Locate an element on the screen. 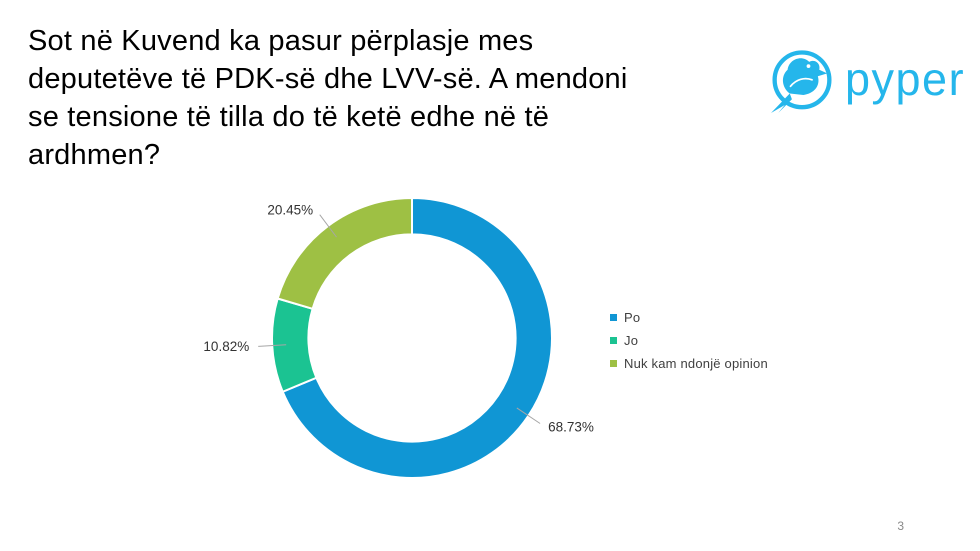  legend-label: Jo is located at coordinates (631, 340).